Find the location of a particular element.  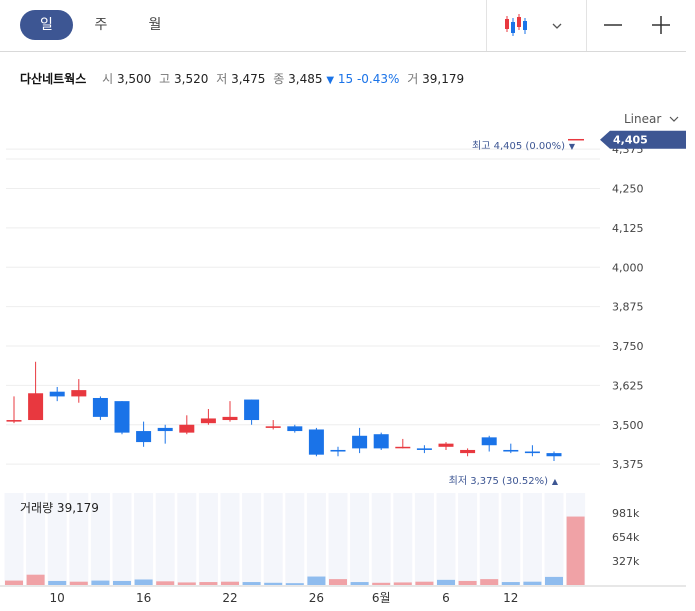

tab-monthly: 월 is located at coordinates (155, 25).